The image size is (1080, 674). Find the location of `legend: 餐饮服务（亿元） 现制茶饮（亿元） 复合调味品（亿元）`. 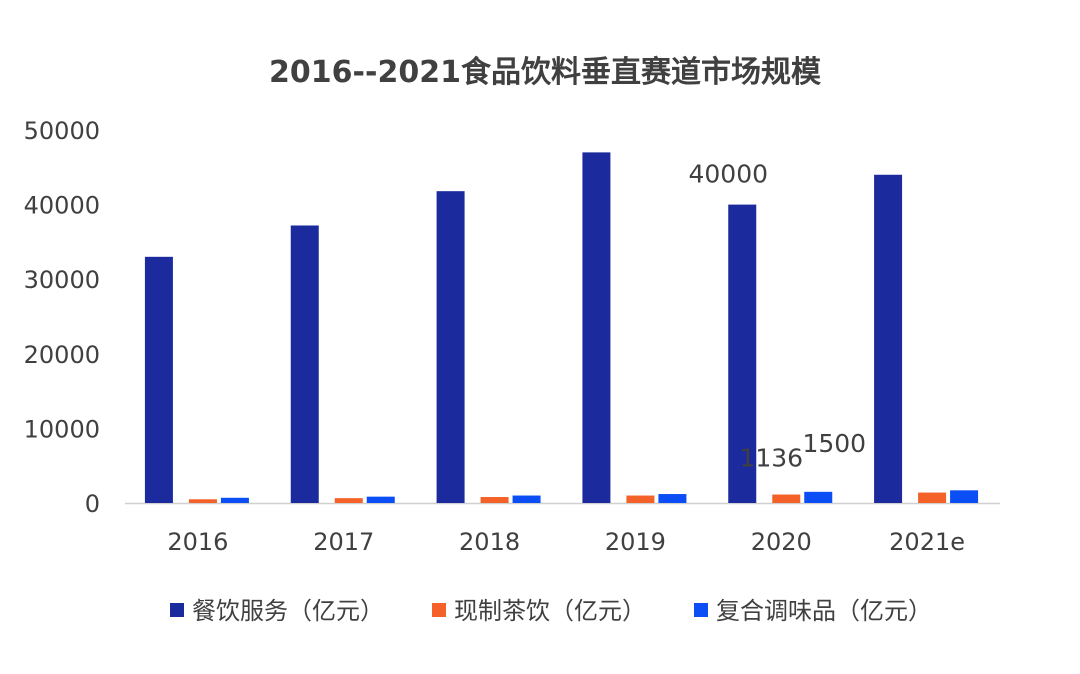

legend: 餐饮服务（亿元） 现制茶饮（亿元） 复合调味品（亿元） is located at coordinates (551, 611).